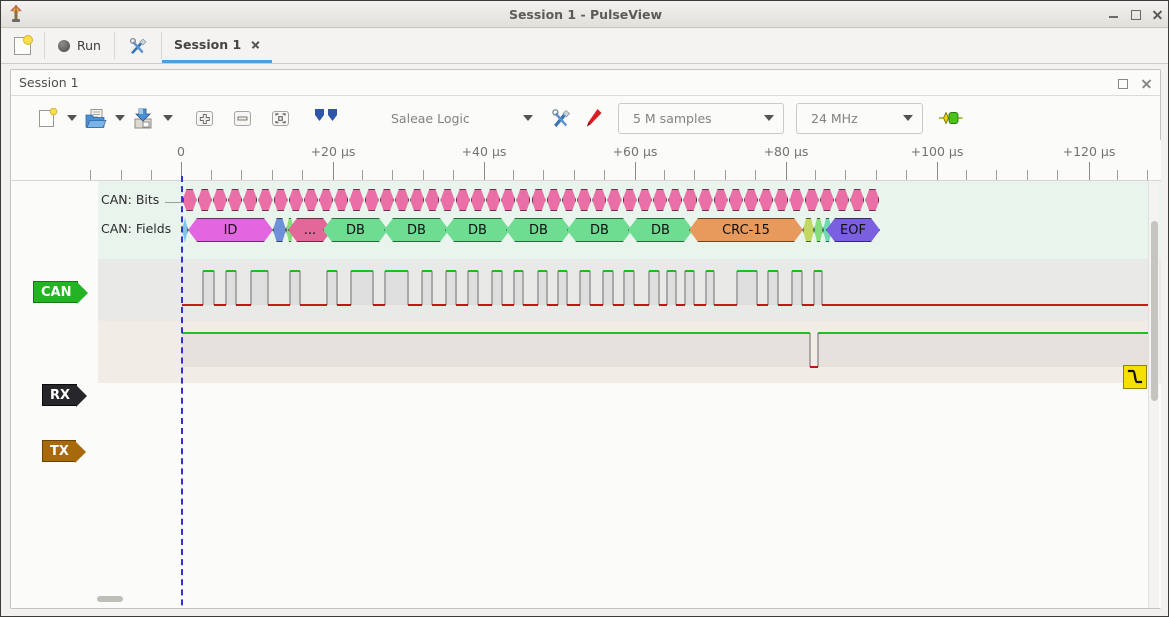  What do you see at coordinates (123, 199) in the screenshot?
I see `decoder-row-can-bits: CAN: Bits` at bounding box center [123, 199].